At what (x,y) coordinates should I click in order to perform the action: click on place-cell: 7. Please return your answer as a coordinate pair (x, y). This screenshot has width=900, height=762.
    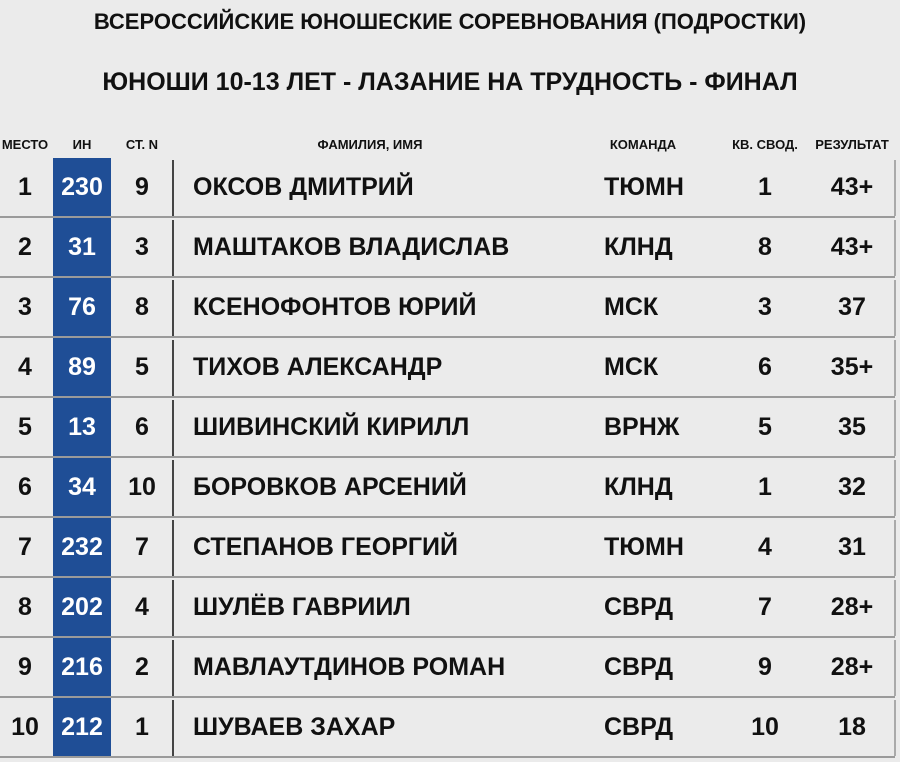
    Looking at the image, I should click on (25, 547).